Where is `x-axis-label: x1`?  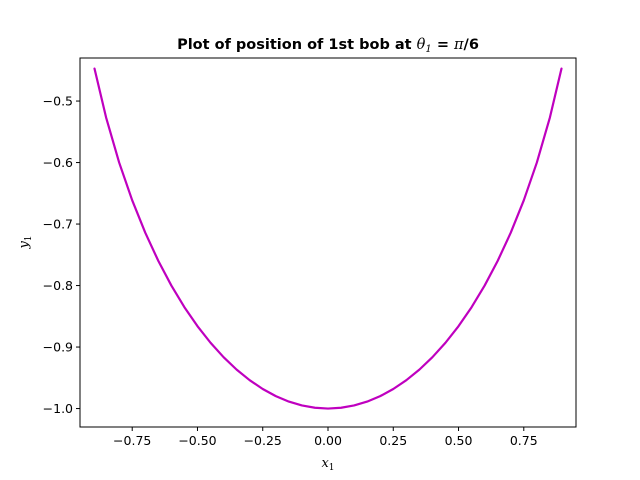 x-axis-label: x1 is located at coordinates (327, 464).